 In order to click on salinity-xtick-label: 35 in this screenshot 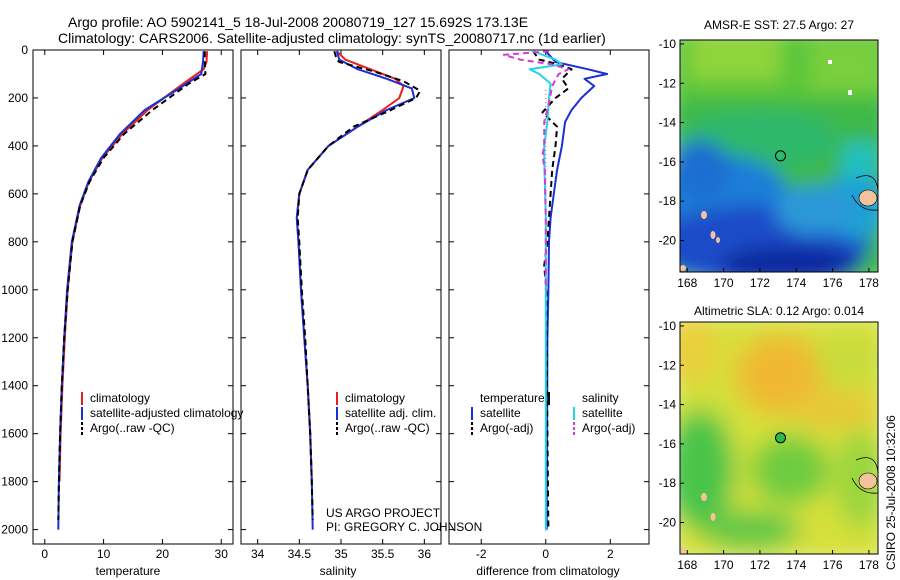, I will do `click(341, 554)`.